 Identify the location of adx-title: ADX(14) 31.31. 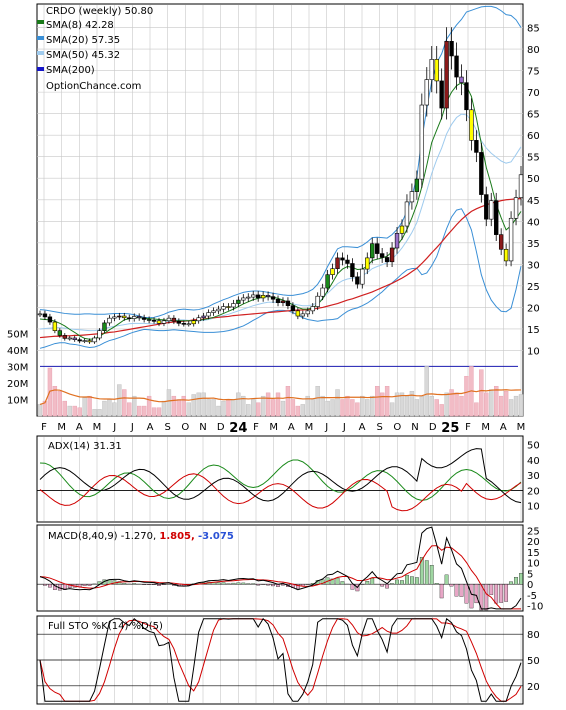
(85, 446).